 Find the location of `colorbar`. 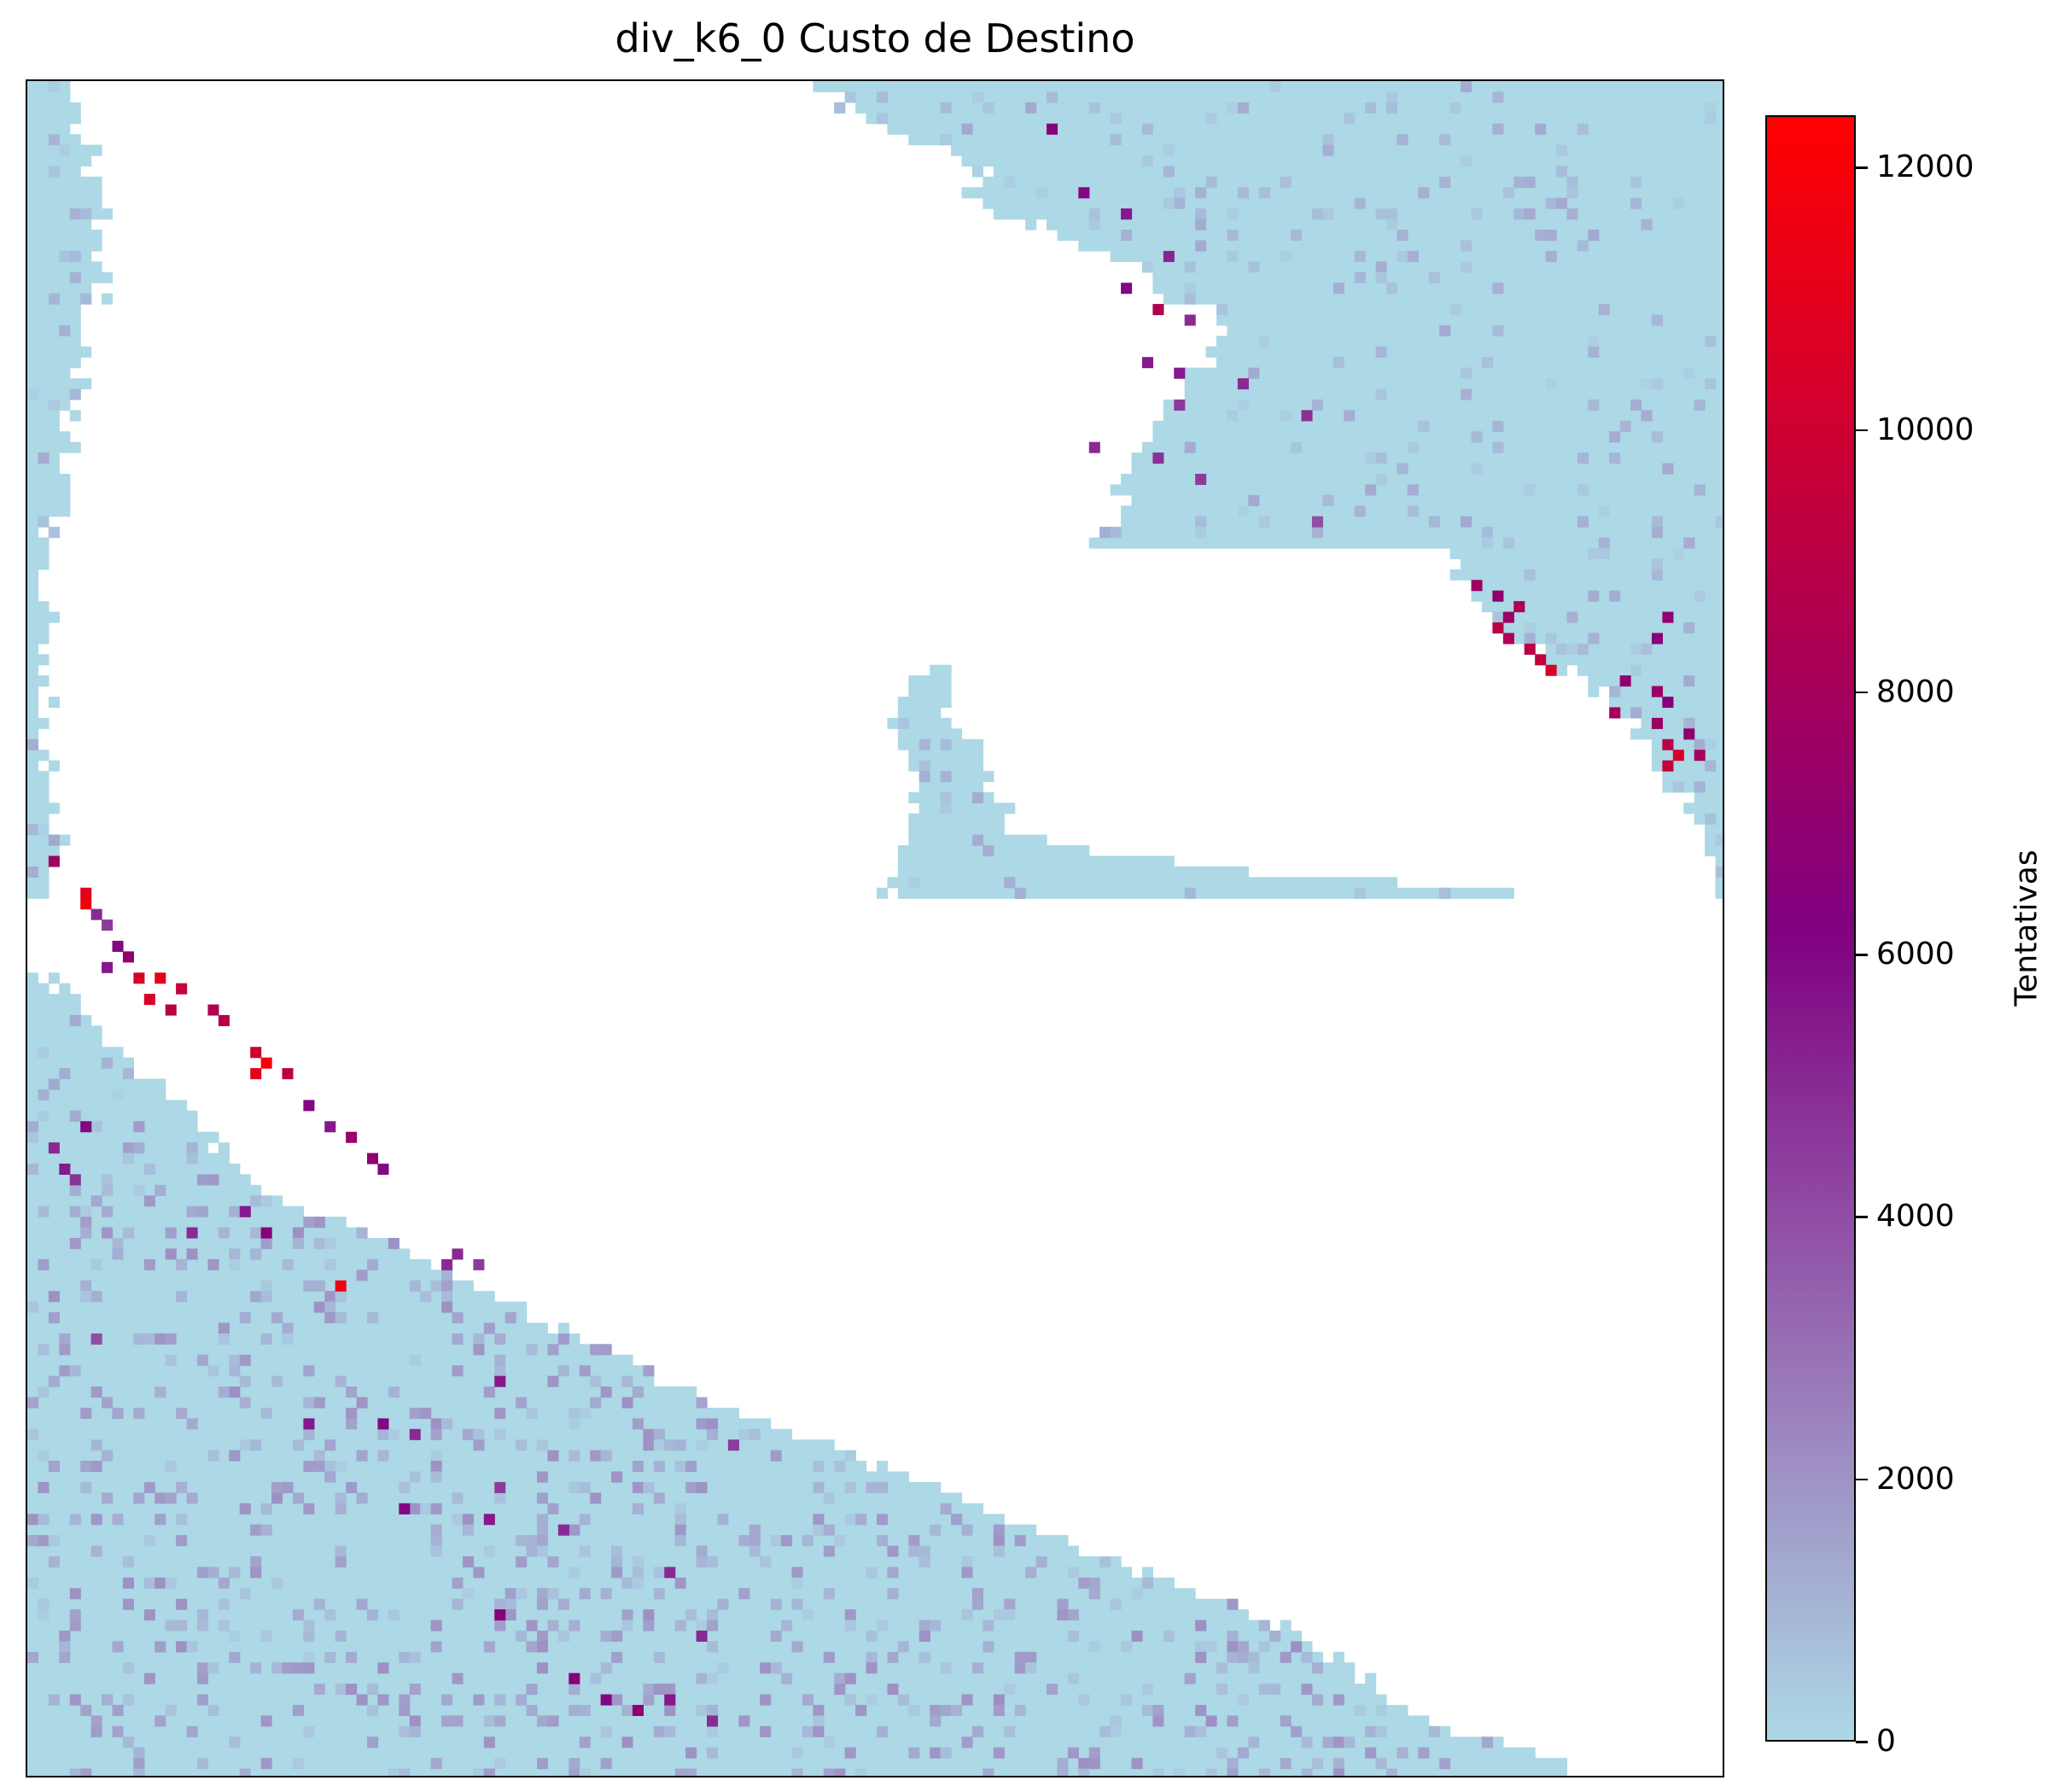

colorbar is located at coordinates (1811, 928).